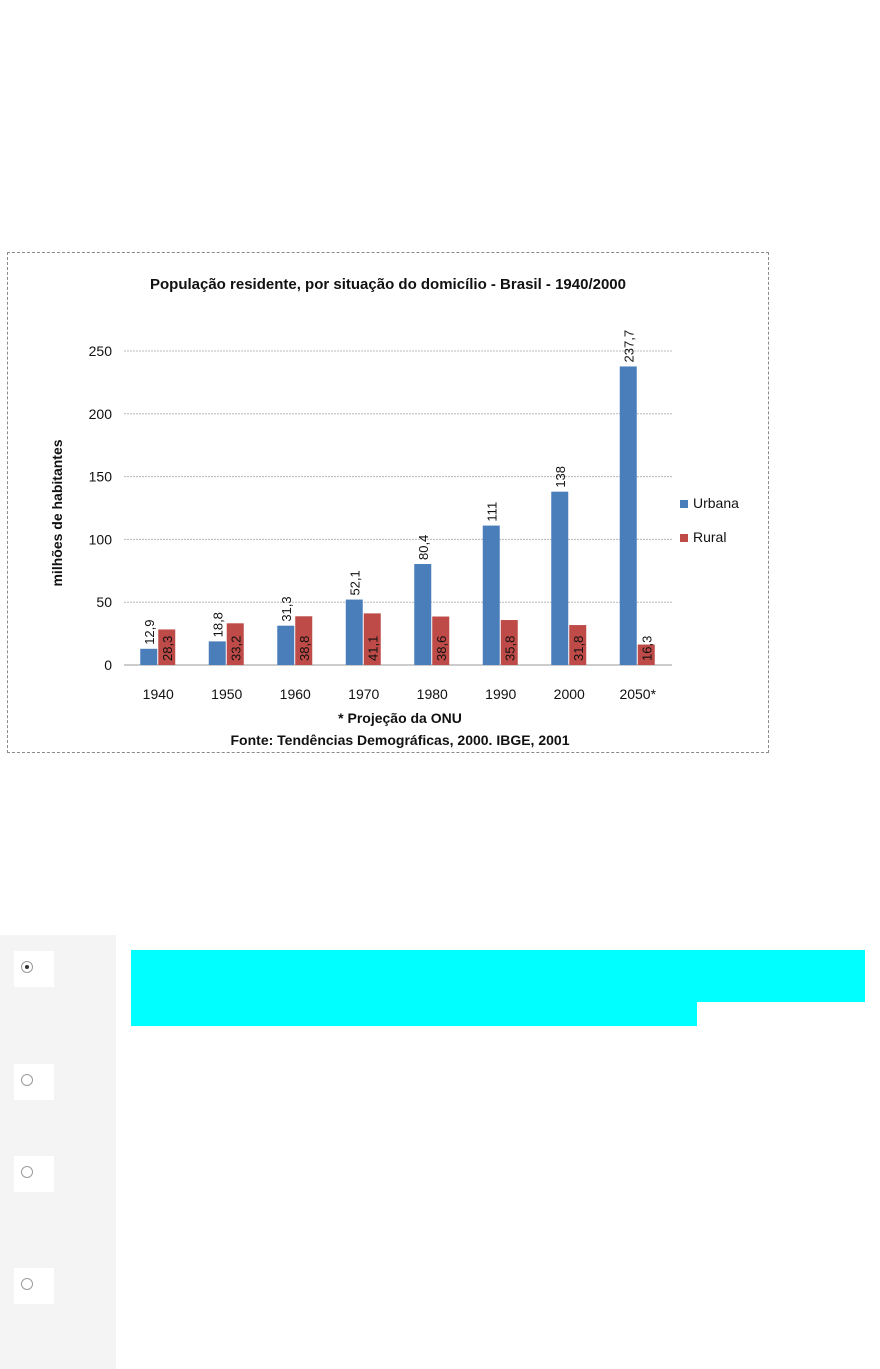  Describe the element at coordinates (509, 648) in the screenshot. I see `data-label-rural: 35,8` at that location.